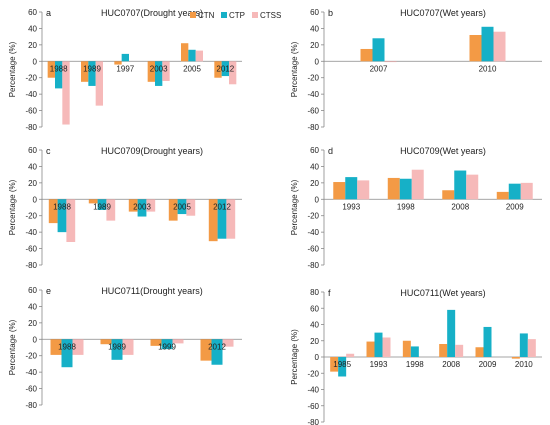  Describe the element at coordinates (59, 75) in the screenshot. I see `bar-ctp-1988` at that location.